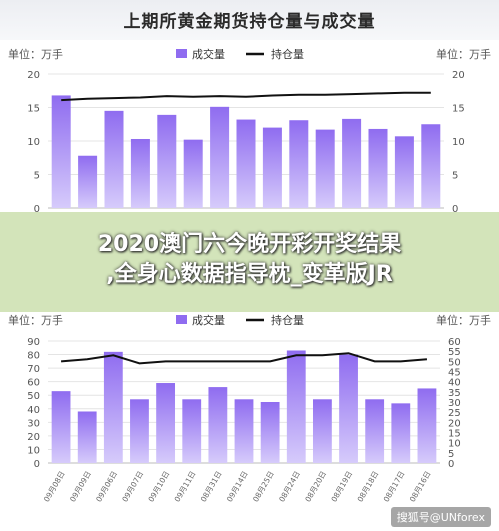 This screenshot has height=531, width=499. What do you see at coordinates (368, 487) in the screenshot?
I see `x-tick-label: 08月18日` at bounding box center [368, 487].